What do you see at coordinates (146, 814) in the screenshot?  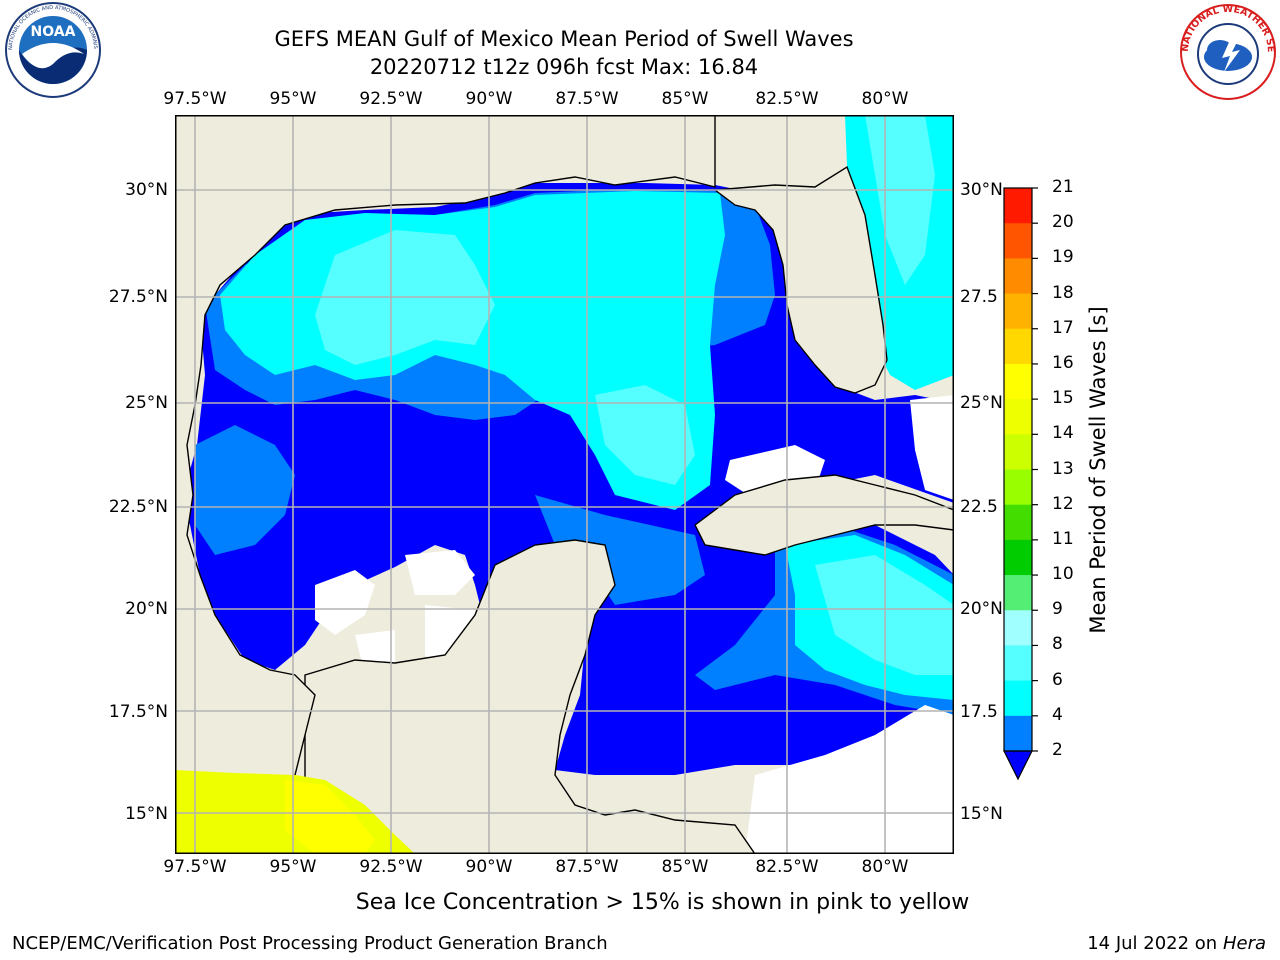 I see `lat-label-left: 15°N` at bounding box center [146, 814].